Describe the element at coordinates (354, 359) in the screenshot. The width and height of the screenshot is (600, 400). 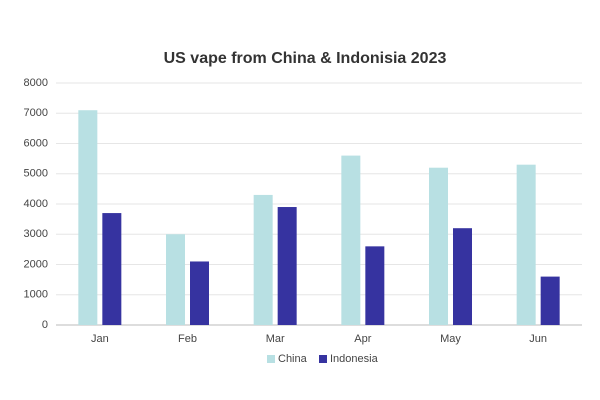
I see `legend-label: Indonesia` at that location.